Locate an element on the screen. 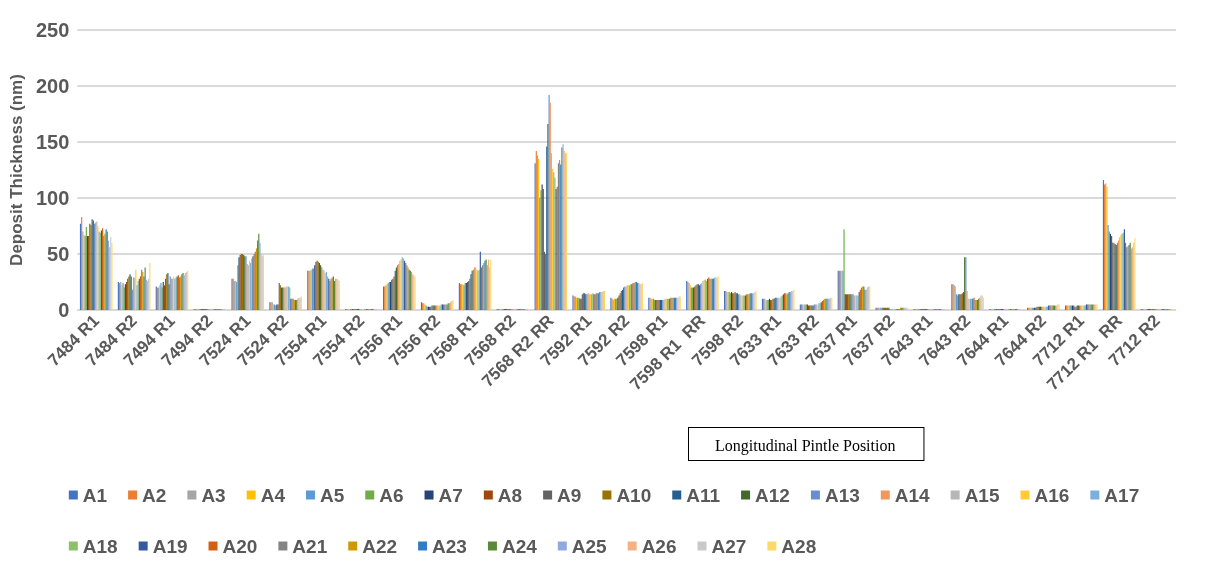 This screenshot has height=579, width=1208. legend-label: A17 is located at coordinates (1122, 495).